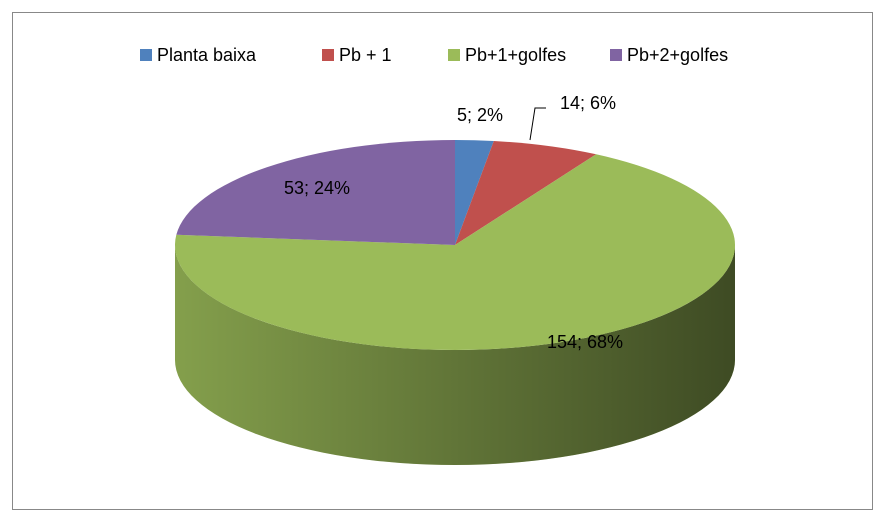 The image size is (885, 525). What do you see at coordinates (537, 124) in the screenshot?
I see `leader-line` at bounding box center [537, 124].